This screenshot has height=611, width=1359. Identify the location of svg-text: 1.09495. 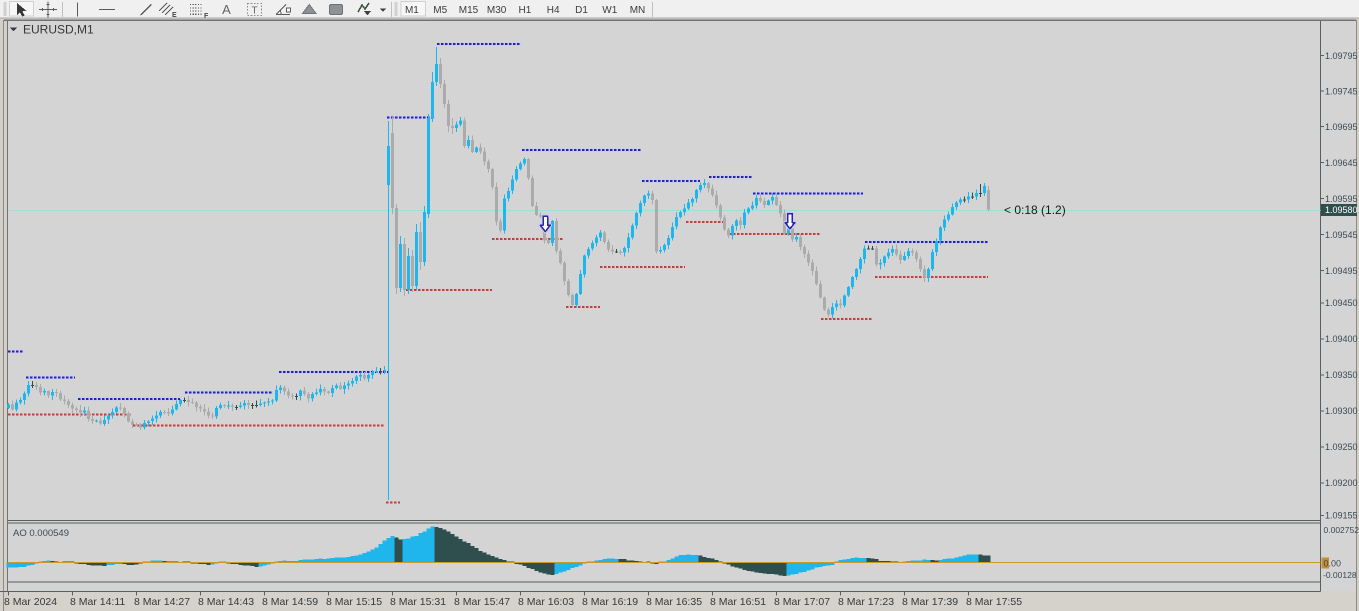
(1341, 271).